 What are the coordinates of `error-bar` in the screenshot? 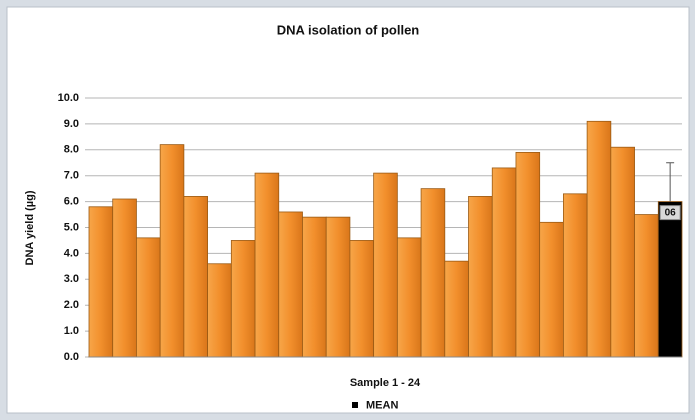 It's located at (670, 182).